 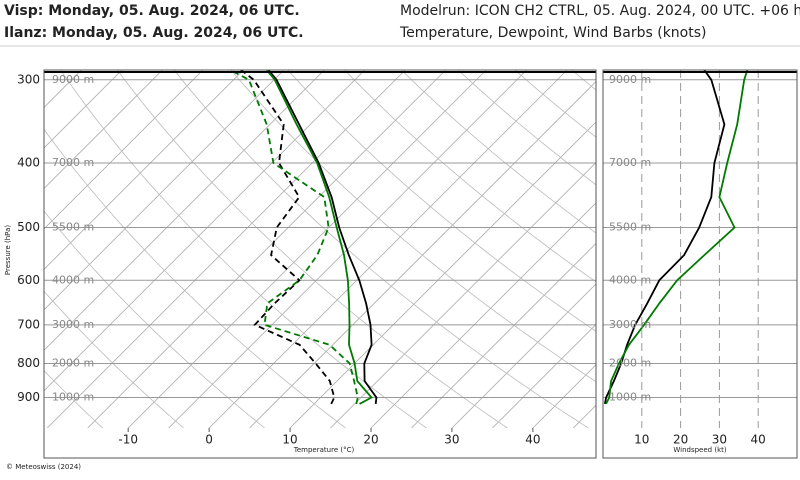 I want to click on dewpoint-line, so click(x=288, y=237).